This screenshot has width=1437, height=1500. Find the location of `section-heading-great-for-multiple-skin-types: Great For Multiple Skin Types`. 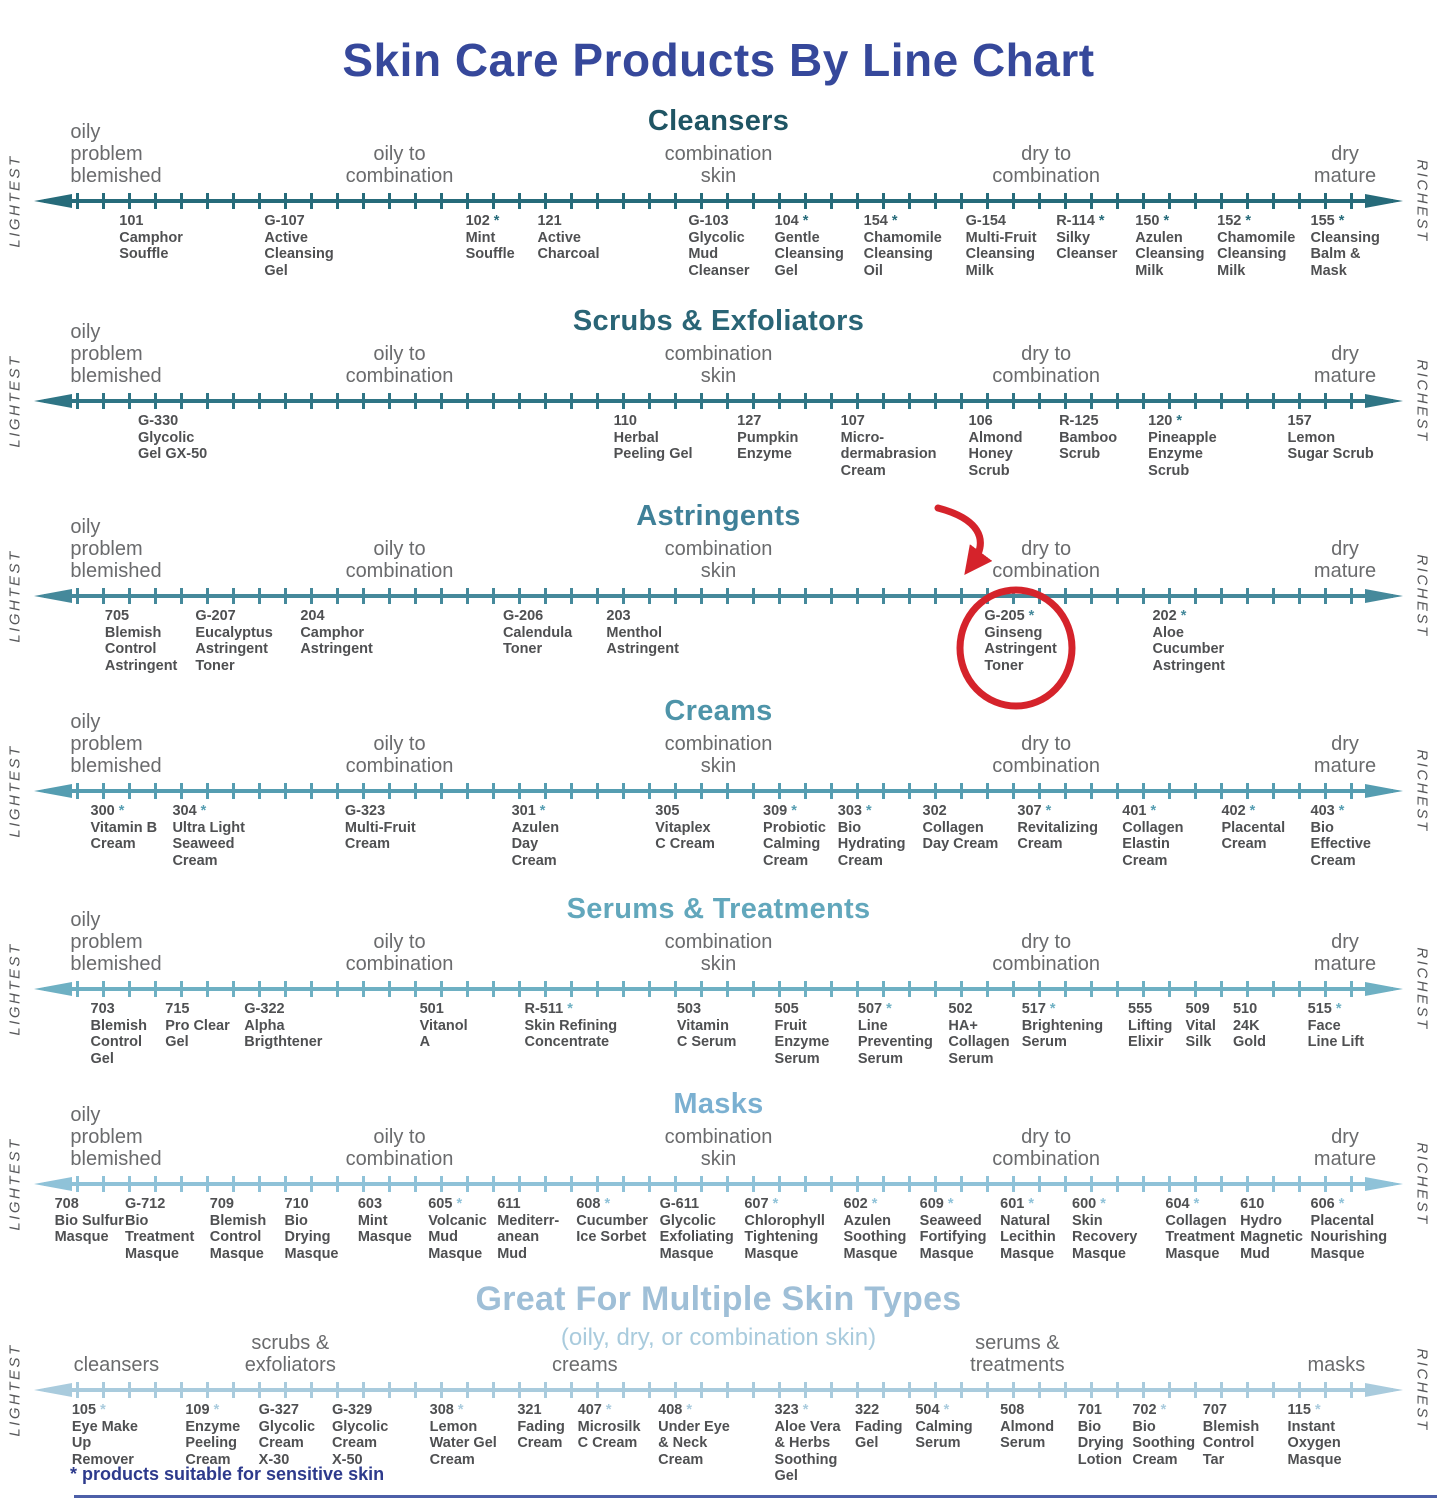

section-heading-great-for-multiple-skin-types: Great For Multiple Skin Types is located at coordinates (718, 1299).